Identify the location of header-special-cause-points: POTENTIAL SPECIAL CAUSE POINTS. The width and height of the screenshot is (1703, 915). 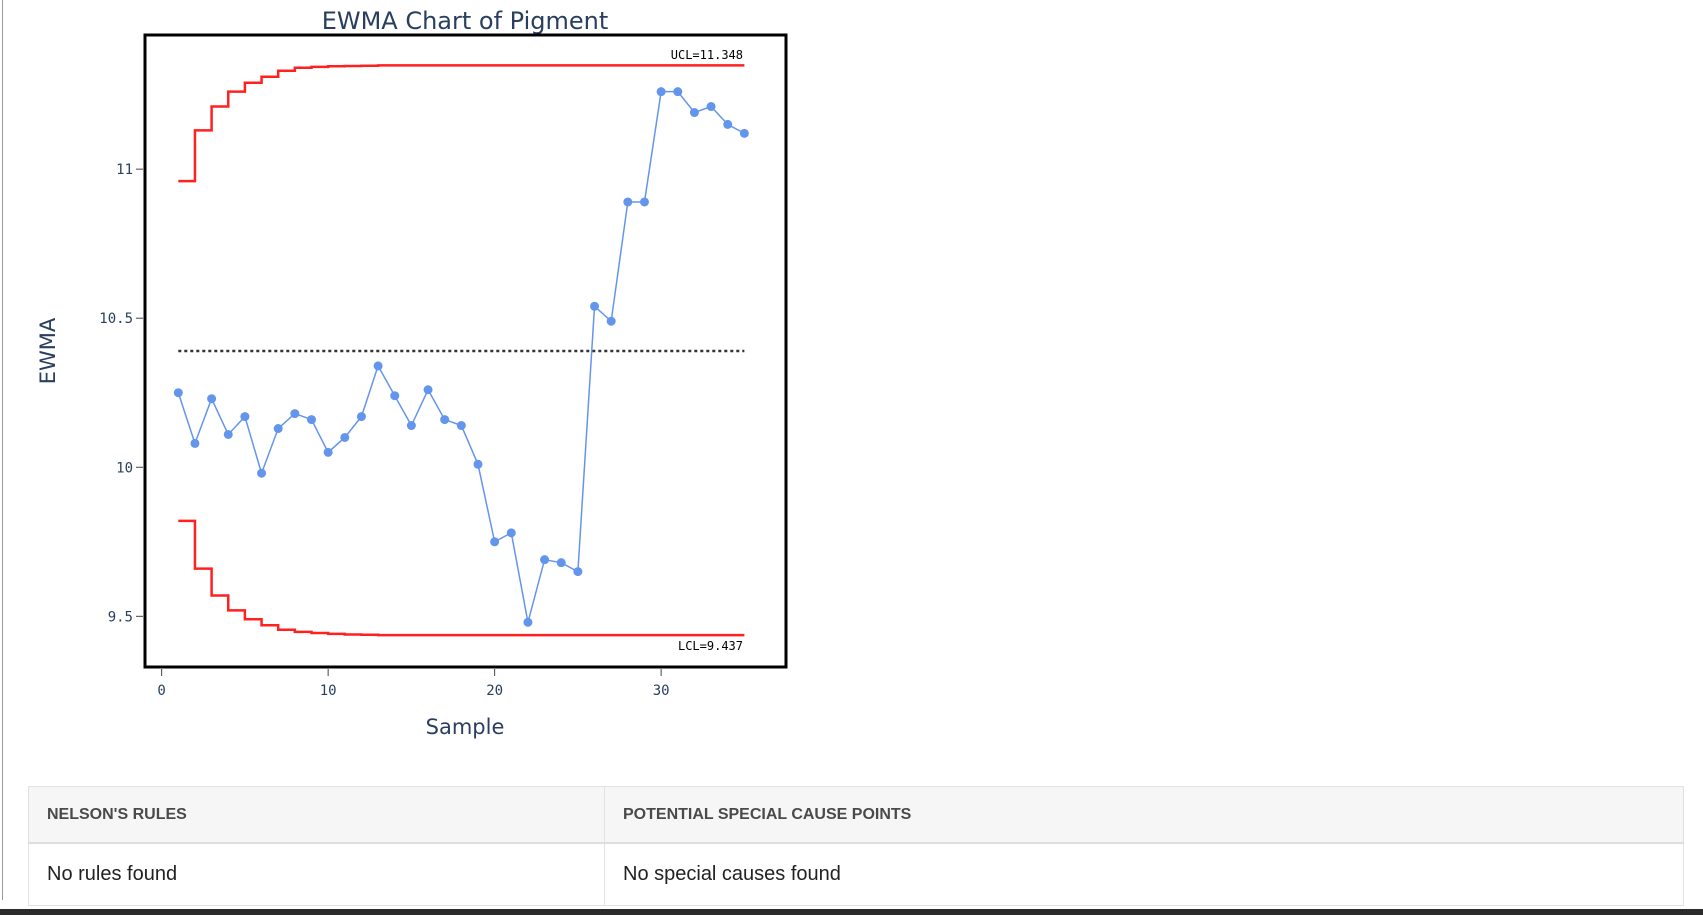
(1144, 815).